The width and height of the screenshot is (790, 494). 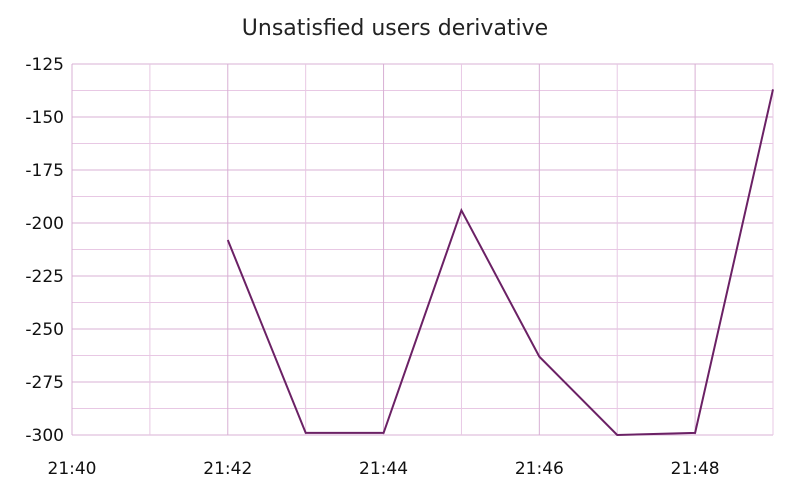 I want to click on y-tick-label: -125, so click(x=44, y=65).